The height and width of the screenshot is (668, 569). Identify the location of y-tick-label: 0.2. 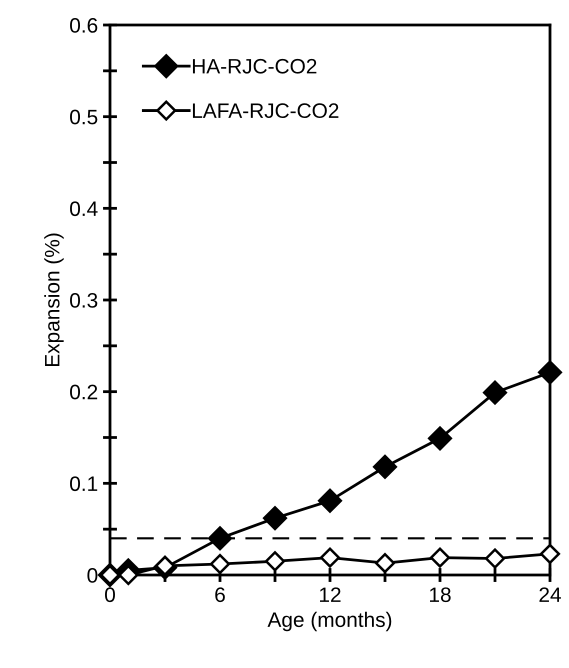
(84, 392).